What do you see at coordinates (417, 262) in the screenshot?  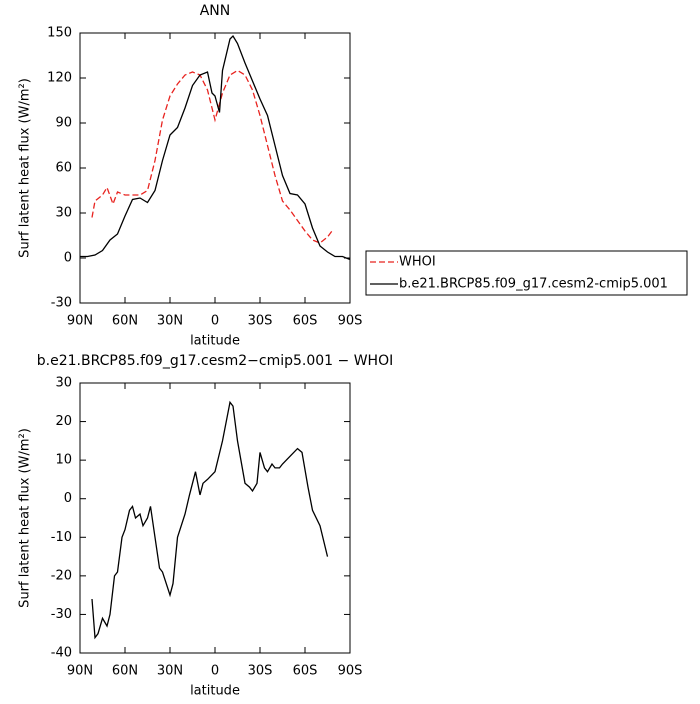 I see `legend-label: WHOI` at bounding box center [417, 262].